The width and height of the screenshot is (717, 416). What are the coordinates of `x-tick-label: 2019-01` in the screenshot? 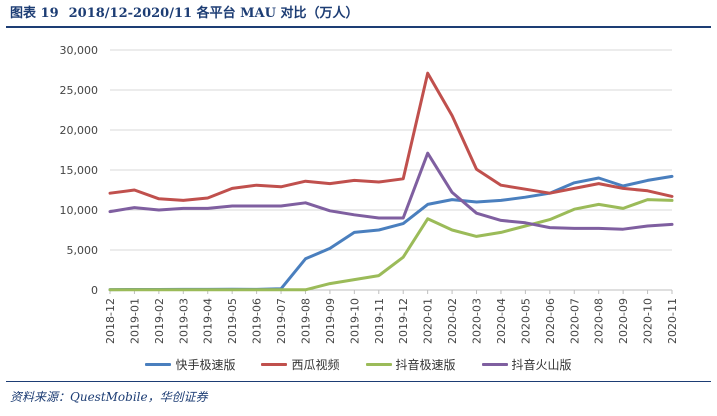 It's located at (134, 321).